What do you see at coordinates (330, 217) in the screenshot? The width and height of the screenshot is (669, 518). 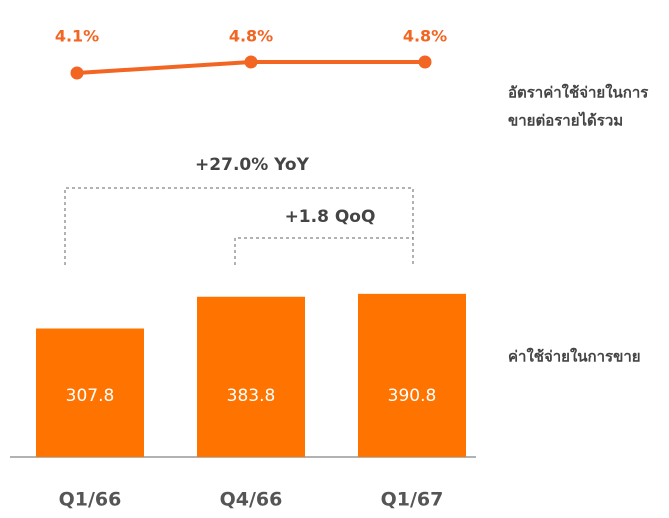 I see `qoq-annotation: +1.8 QoQ` at bounding box center [330, 217].